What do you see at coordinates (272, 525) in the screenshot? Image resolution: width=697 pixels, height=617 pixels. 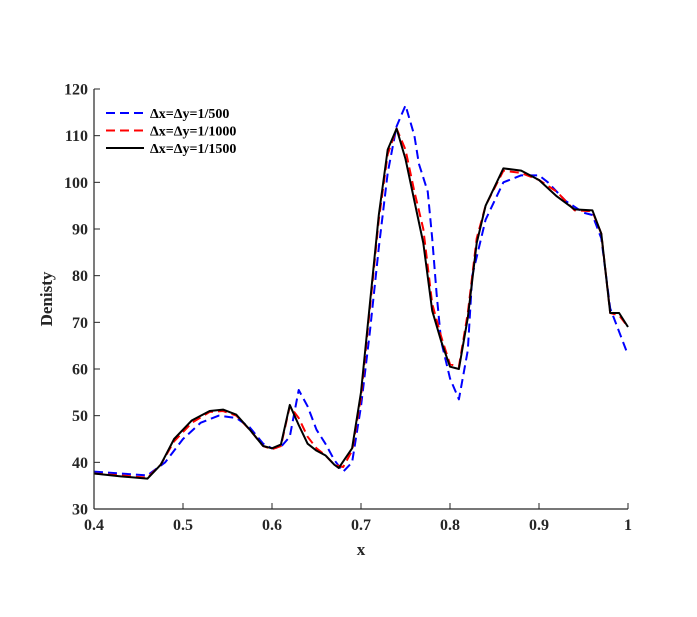 I see `x-tick-label: 0.6` at bounding box center [272, 525].